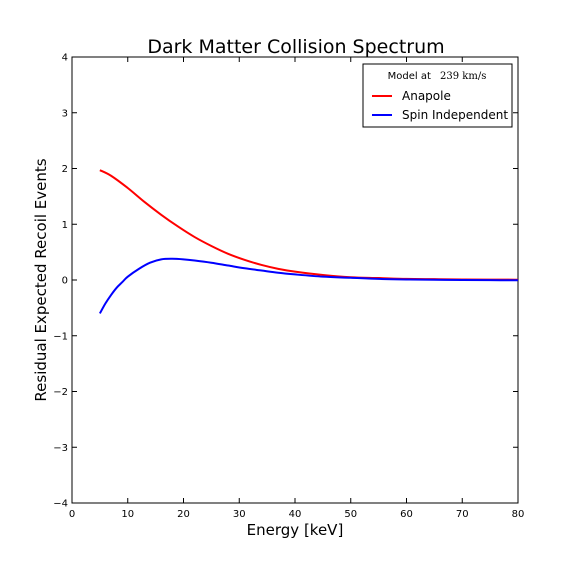 The image size is (576, 576). What do you see at coordinates (437, 73) in the screenshot?
I see `legend-title: Model at 239 km/s` at bounding box center [437, 73].